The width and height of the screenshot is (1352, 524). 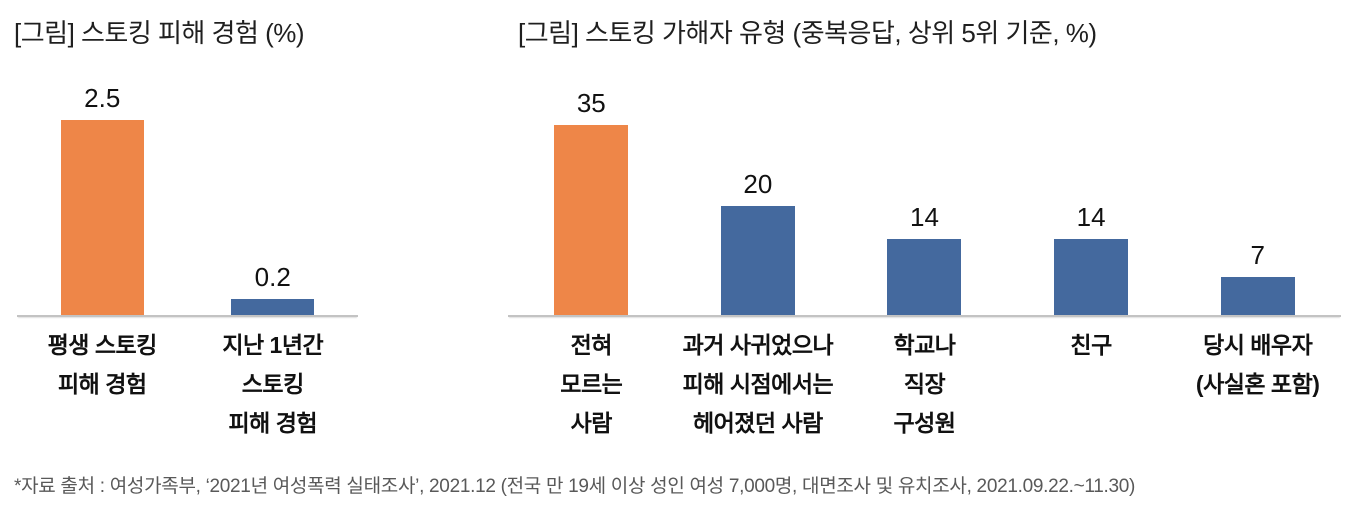 I want to click on bar-value-label: 7, so click(x=1257, y=255).